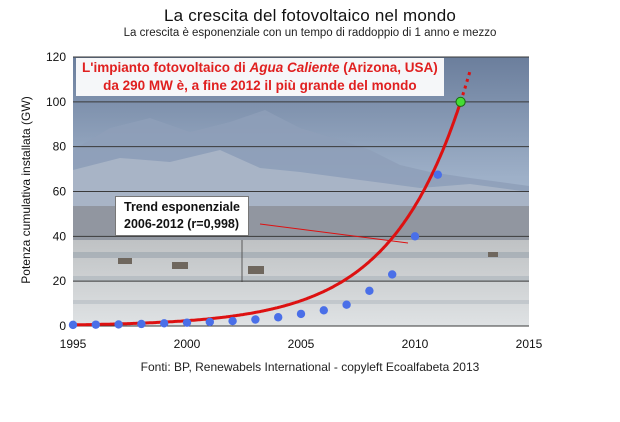 The height and width of the screenshot is (422, 620). Describe the element at coordinates (437, 174) in the screenshot. I see `data-point-2011` at that location.